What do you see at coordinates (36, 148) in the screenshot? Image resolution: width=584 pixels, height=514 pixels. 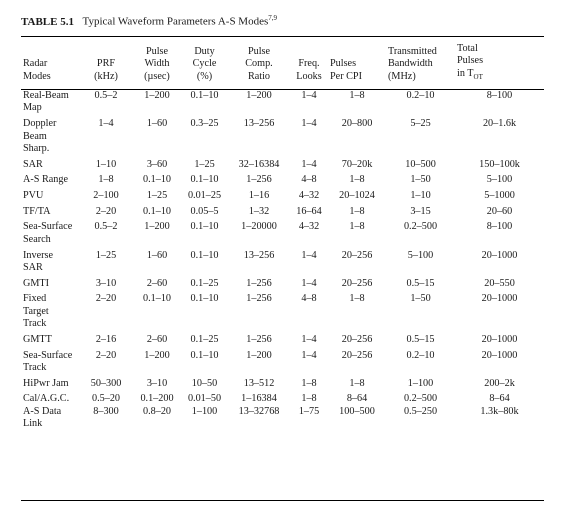 I see `cell-line: Sharp.` at bounding box center [36, 148].